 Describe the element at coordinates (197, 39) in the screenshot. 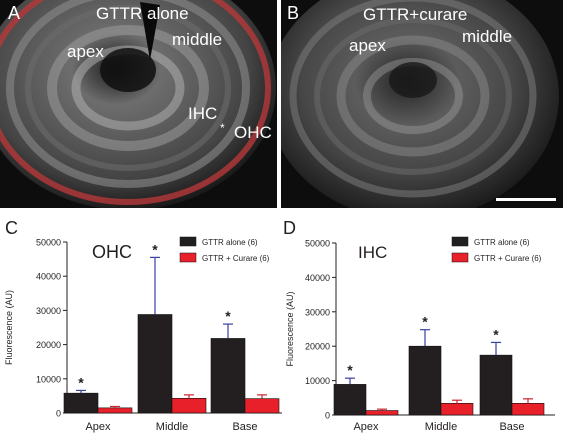

I see `label-middle: middle` at that location.